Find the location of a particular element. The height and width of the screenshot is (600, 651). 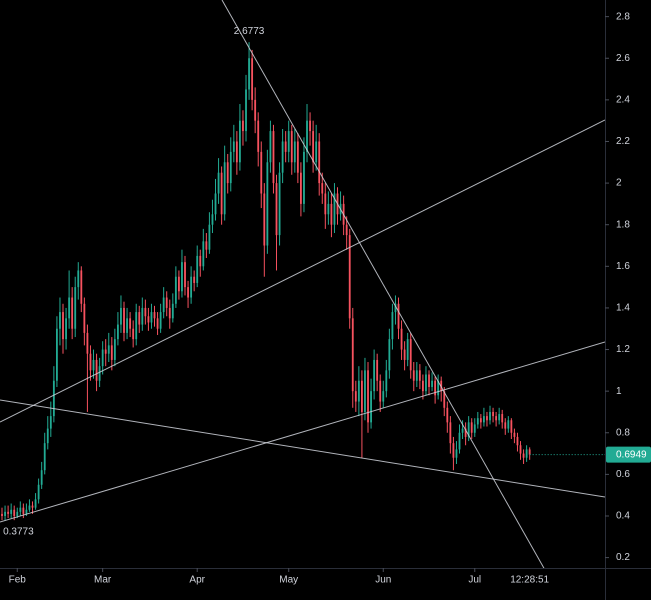

x-tick-label: Jul is located at coordinates (474, 580).